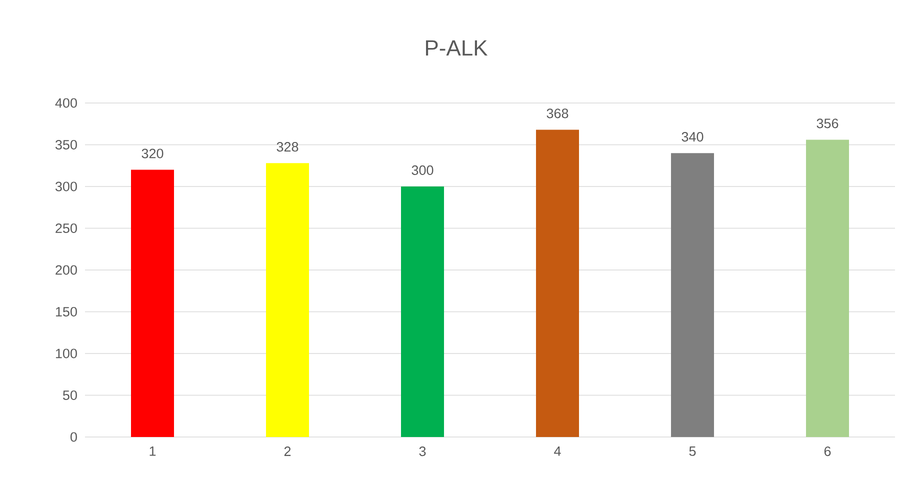 The height and width of the screenshot is (495, 912). Describe the element at coordinates (422, 451) in the screenshot. I see `x-tick-label: 3` at that location.